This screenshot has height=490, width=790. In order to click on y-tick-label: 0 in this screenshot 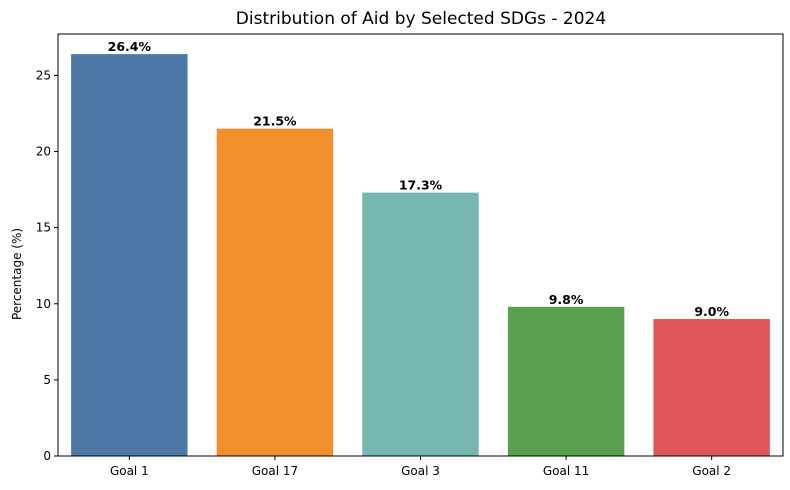, I will do `click(47, 456)`.